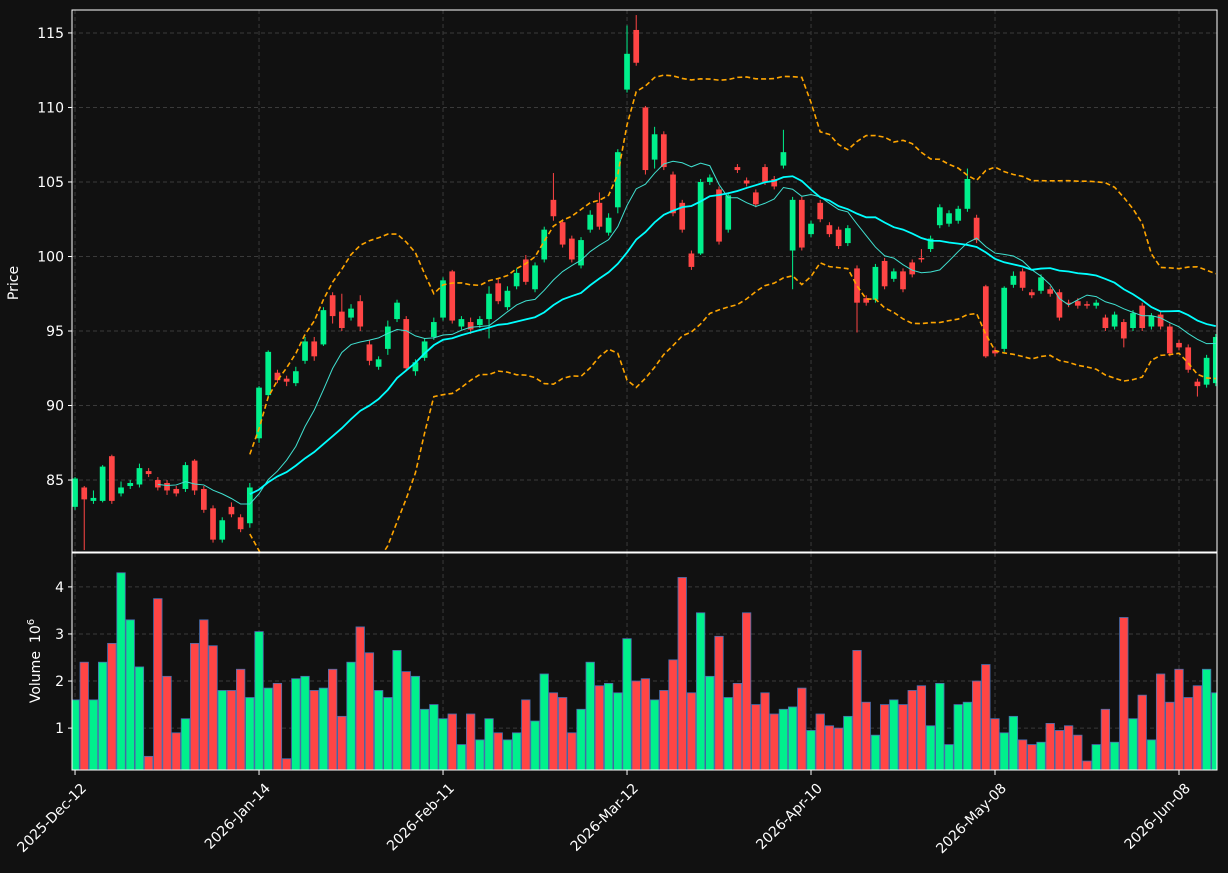  What do you see at coordinates (59, 588) in the screenshot?
I see `y-tick-label: 4` at bounding box center [59, 588].